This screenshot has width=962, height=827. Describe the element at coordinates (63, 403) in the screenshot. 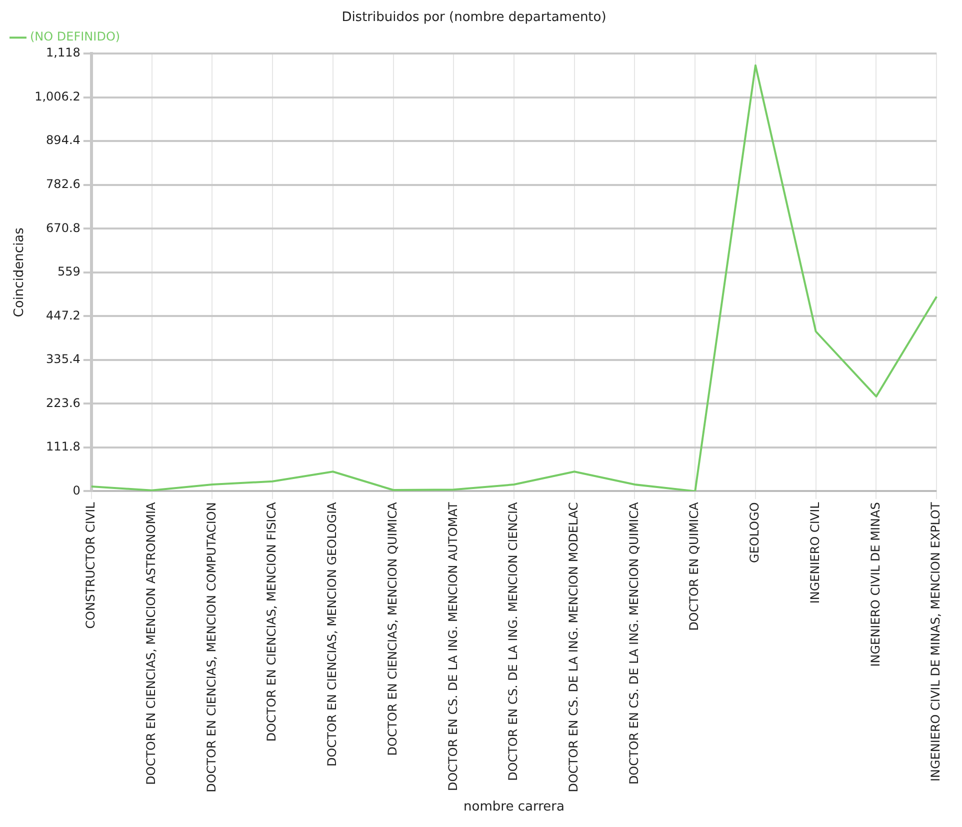

I see `y-tick-label: 223.6` at that location.